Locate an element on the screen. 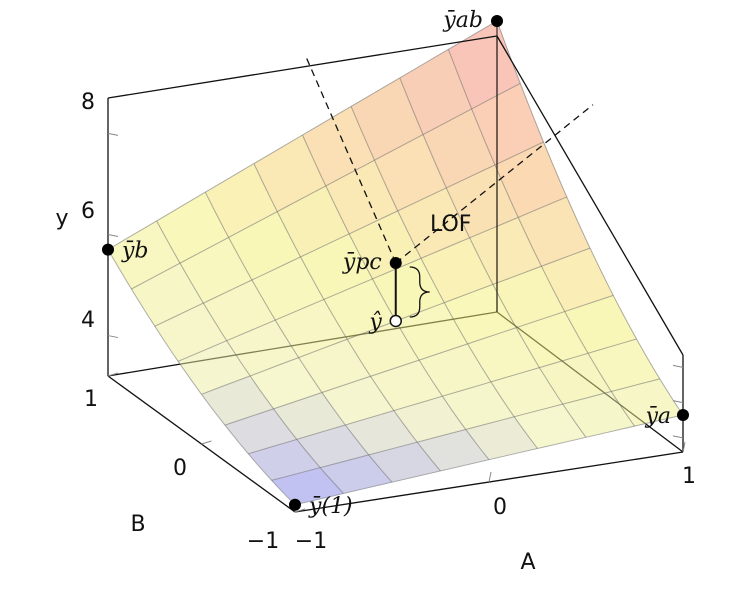 The height and width of the screenshot is (615, 751). z-tick-4: 4 is located at coordinates (88, 320).